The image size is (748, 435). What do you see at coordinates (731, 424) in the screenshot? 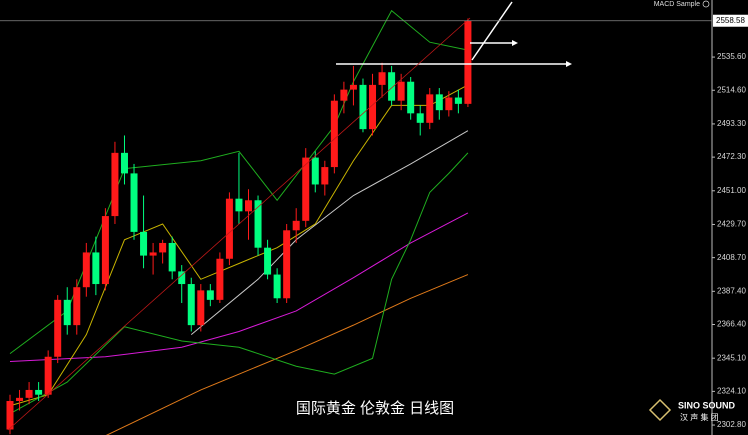
I see `y-tick-label: 2302.80` at bounding box center [731, 424].